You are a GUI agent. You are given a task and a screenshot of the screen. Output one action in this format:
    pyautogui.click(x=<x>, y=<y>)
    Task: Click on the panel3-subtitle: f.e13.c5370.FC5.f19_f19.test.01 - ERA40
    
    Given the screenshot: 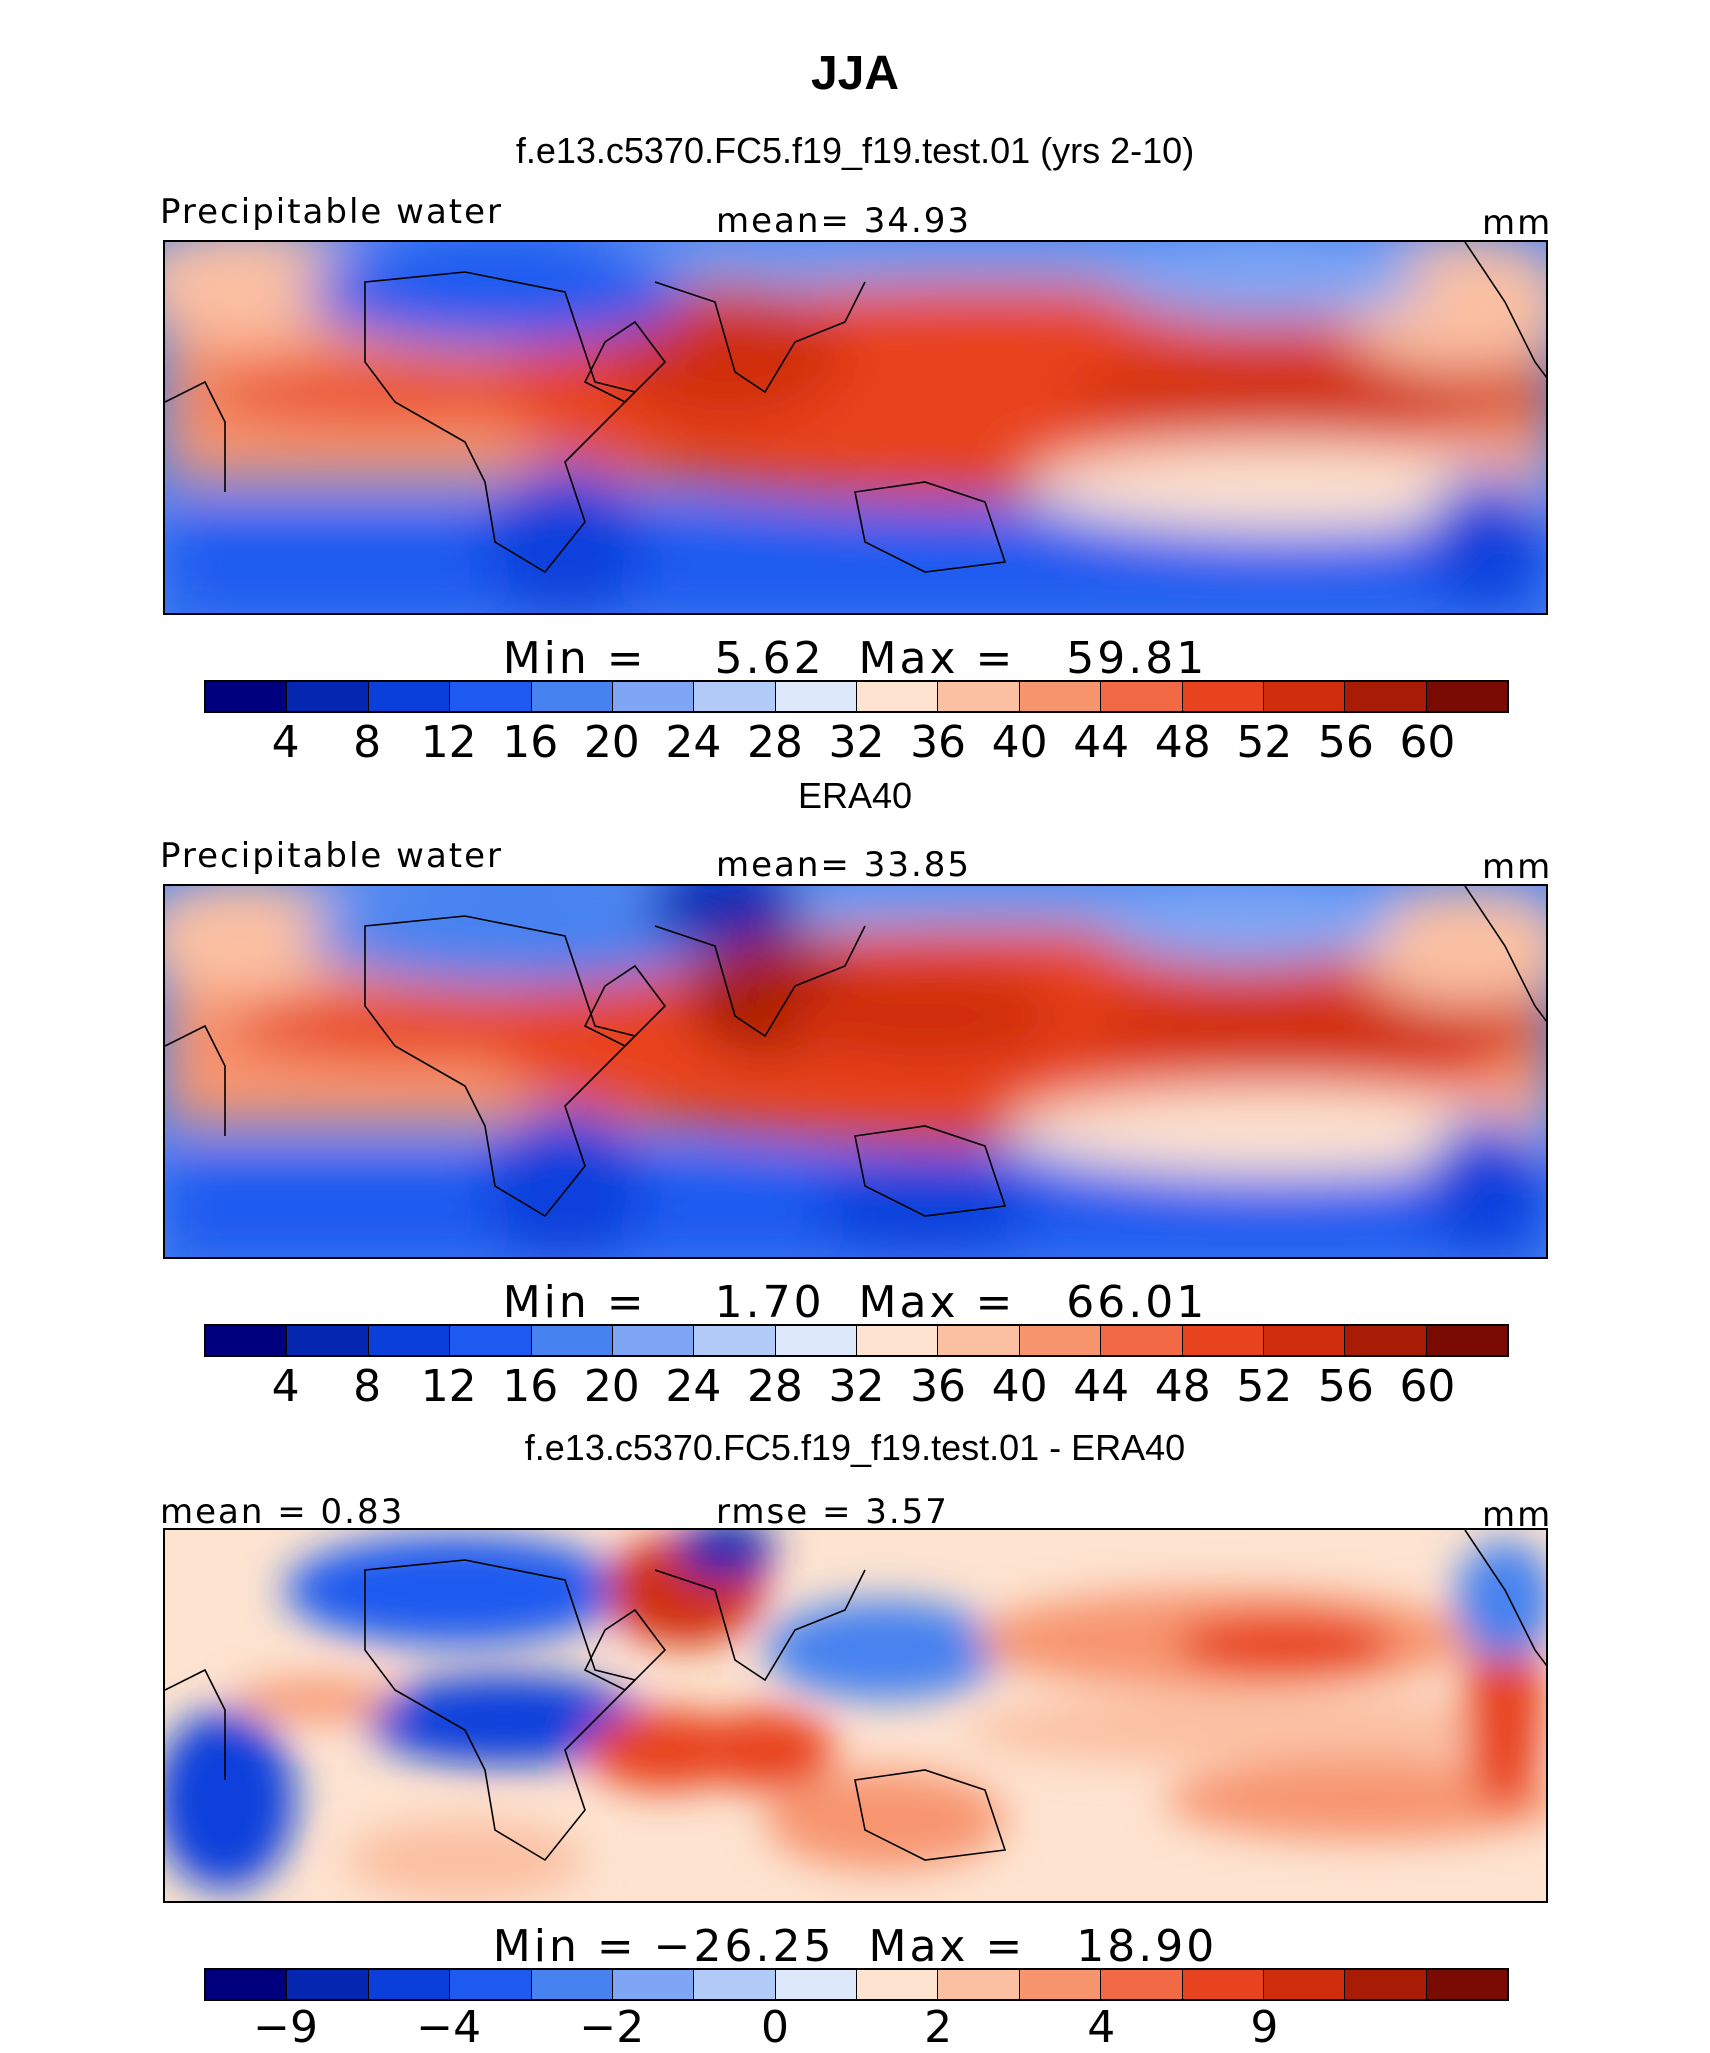 What is the action you would take?
    pyautogui.click(x=855, y=1447)
    